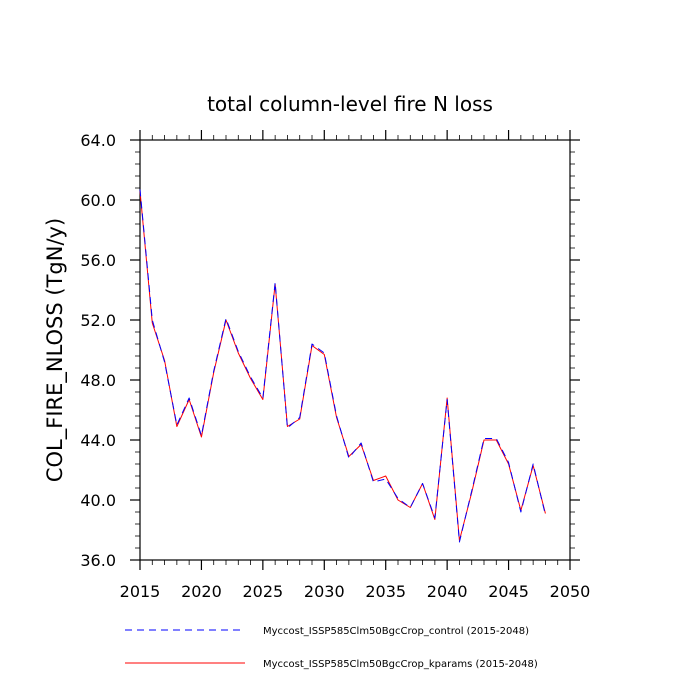  Describe the element at coordinates (98, 440) in the screenshot. I see `y-tick-label: 44.0` at that location.